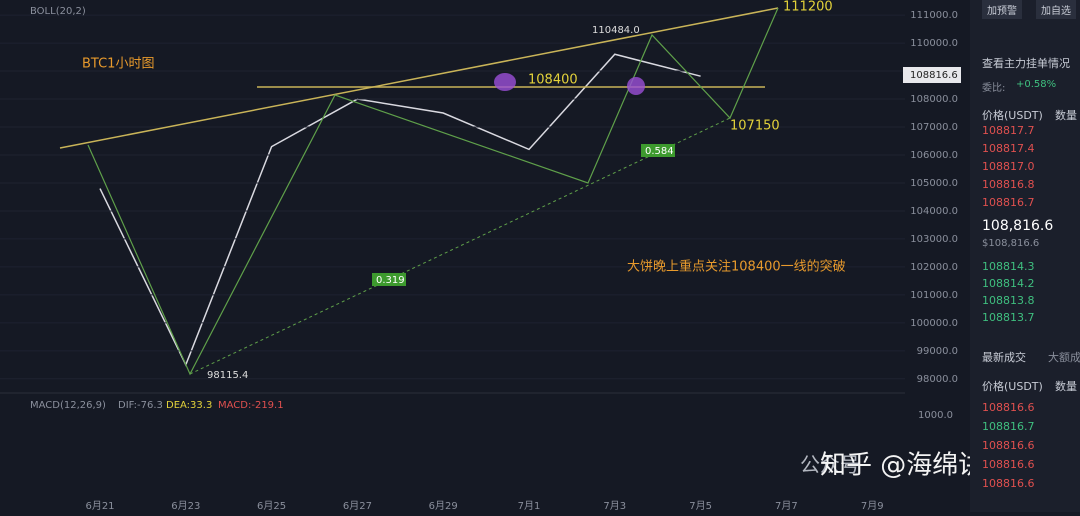 The image size is (1080, 516). What do you see at coordinates (1036, 84) in the screenshot?
I see `ratio: +0.58%` at bounding box center [1036, 84].